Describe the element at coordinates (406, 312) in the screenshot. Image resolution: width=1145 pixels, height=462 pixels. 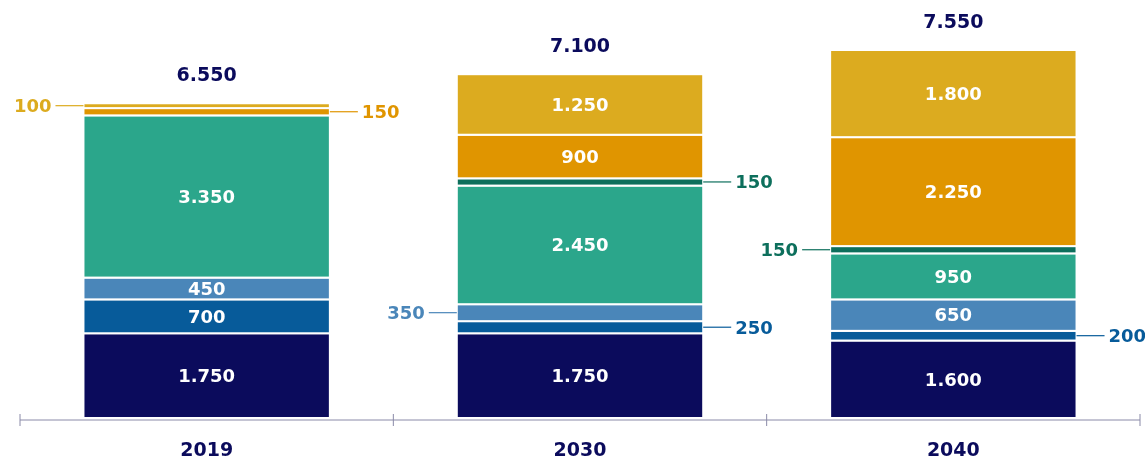
I see `data-label: 350` at that location.